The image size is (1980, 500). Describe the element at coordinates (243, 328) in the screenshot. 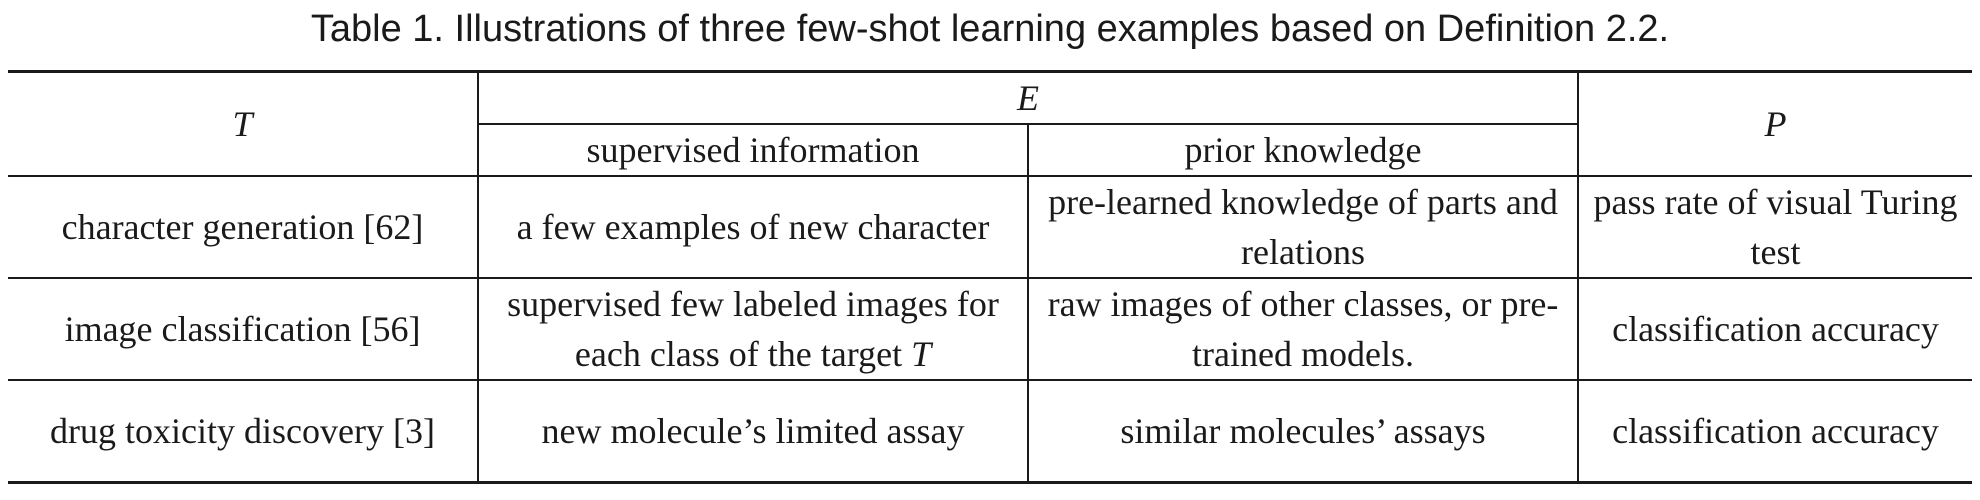

I see `cell-task: image classification [56]` at that location.